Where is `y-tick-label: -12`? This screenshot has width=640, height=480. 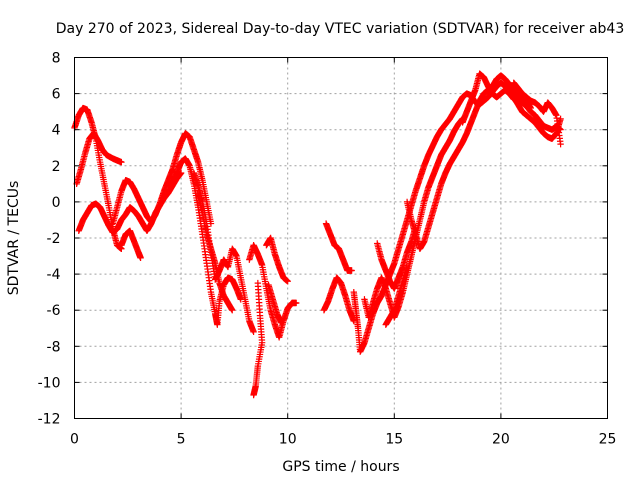
y-tick-label: -12 is located at coordinates (49, 420).